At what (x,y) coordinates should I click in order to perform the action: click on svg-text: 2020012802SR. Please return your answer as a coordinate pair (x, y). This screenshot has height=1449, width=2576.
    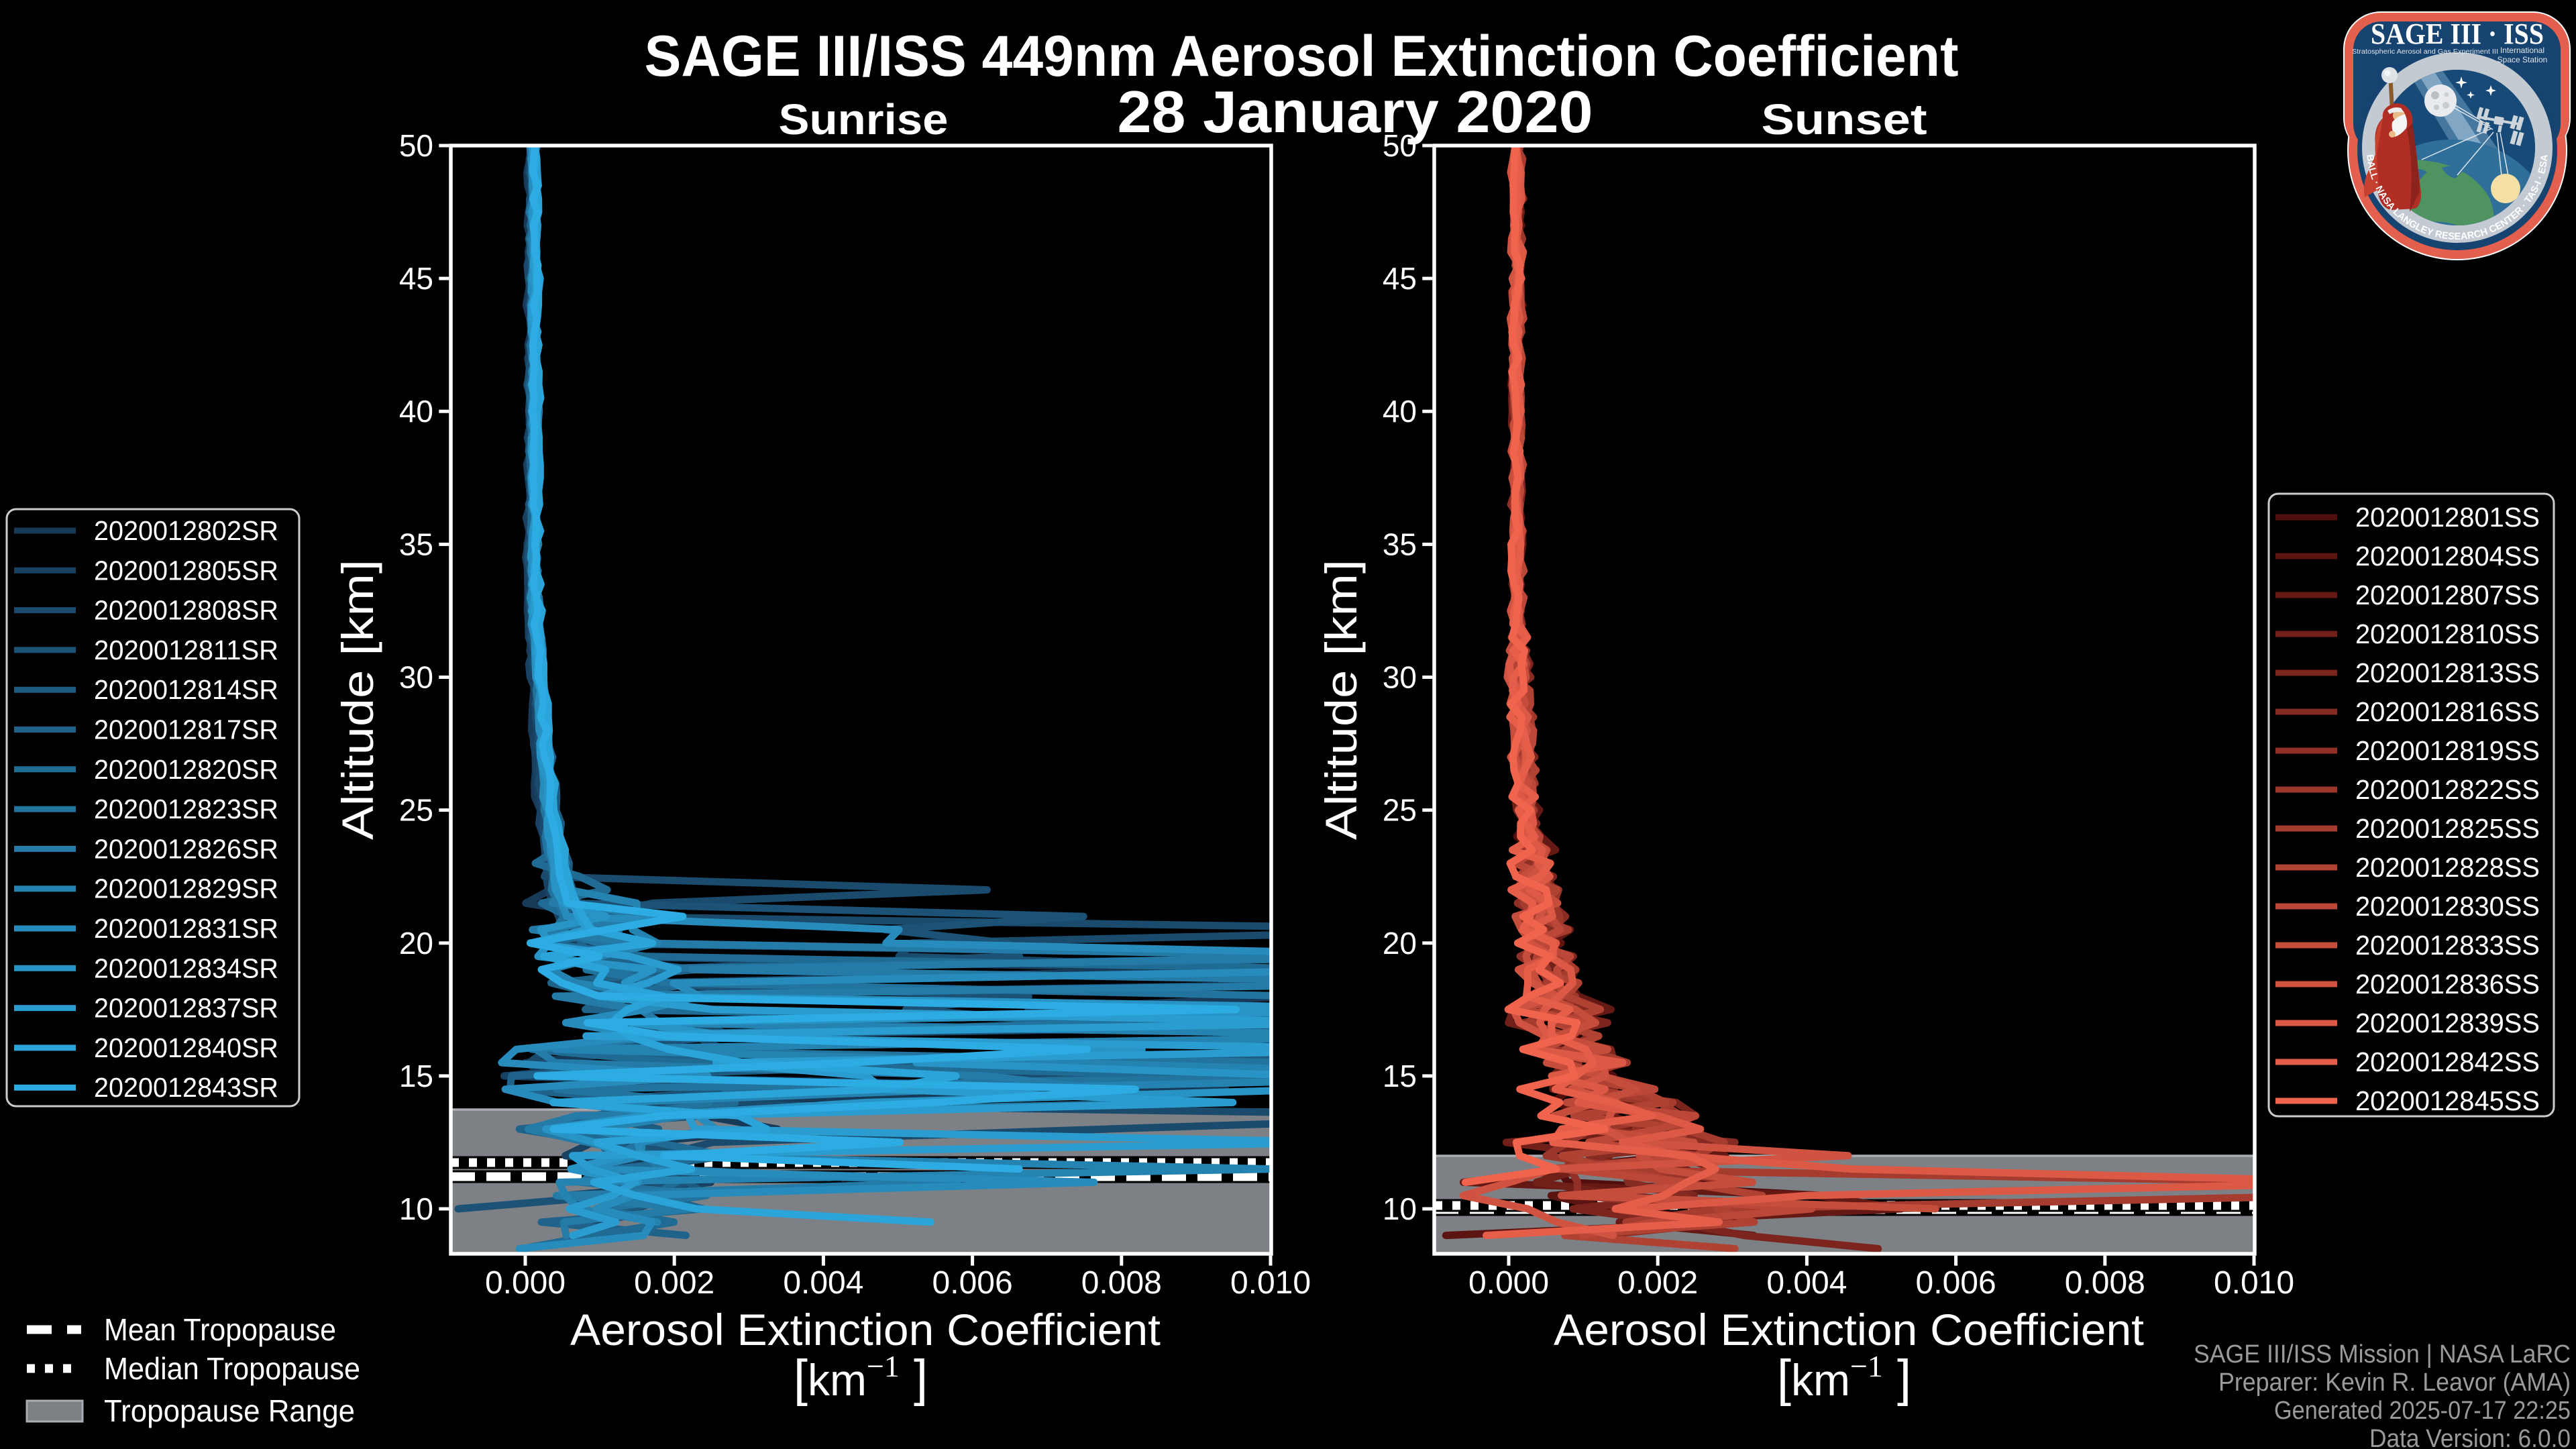
    Looking at the image, I should click on (186, 530).